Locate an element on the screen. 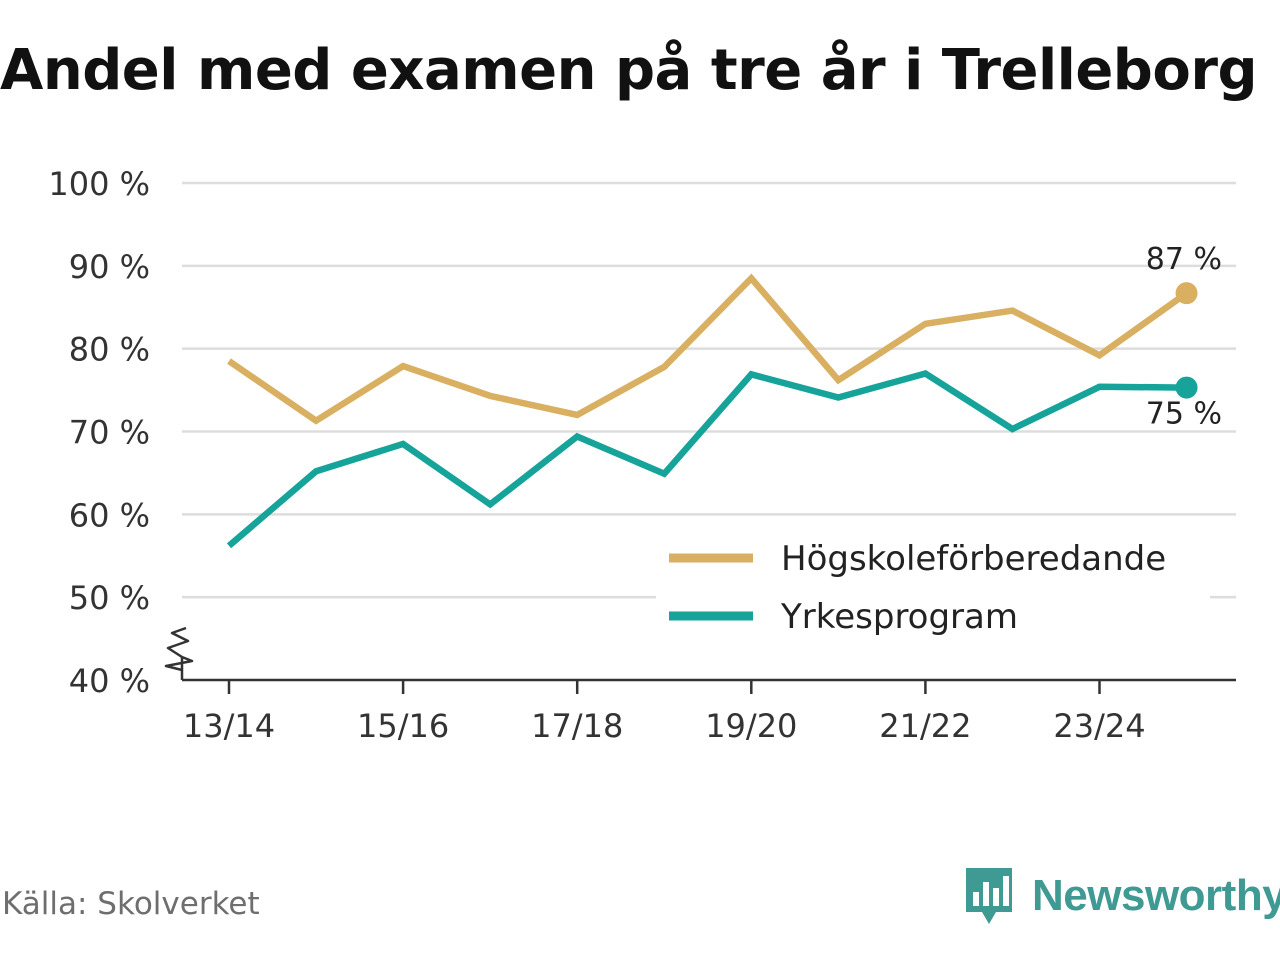 This screenshot has height=960, width=1280. y-tick-label: 90 % is located at coordinates (109, 267).